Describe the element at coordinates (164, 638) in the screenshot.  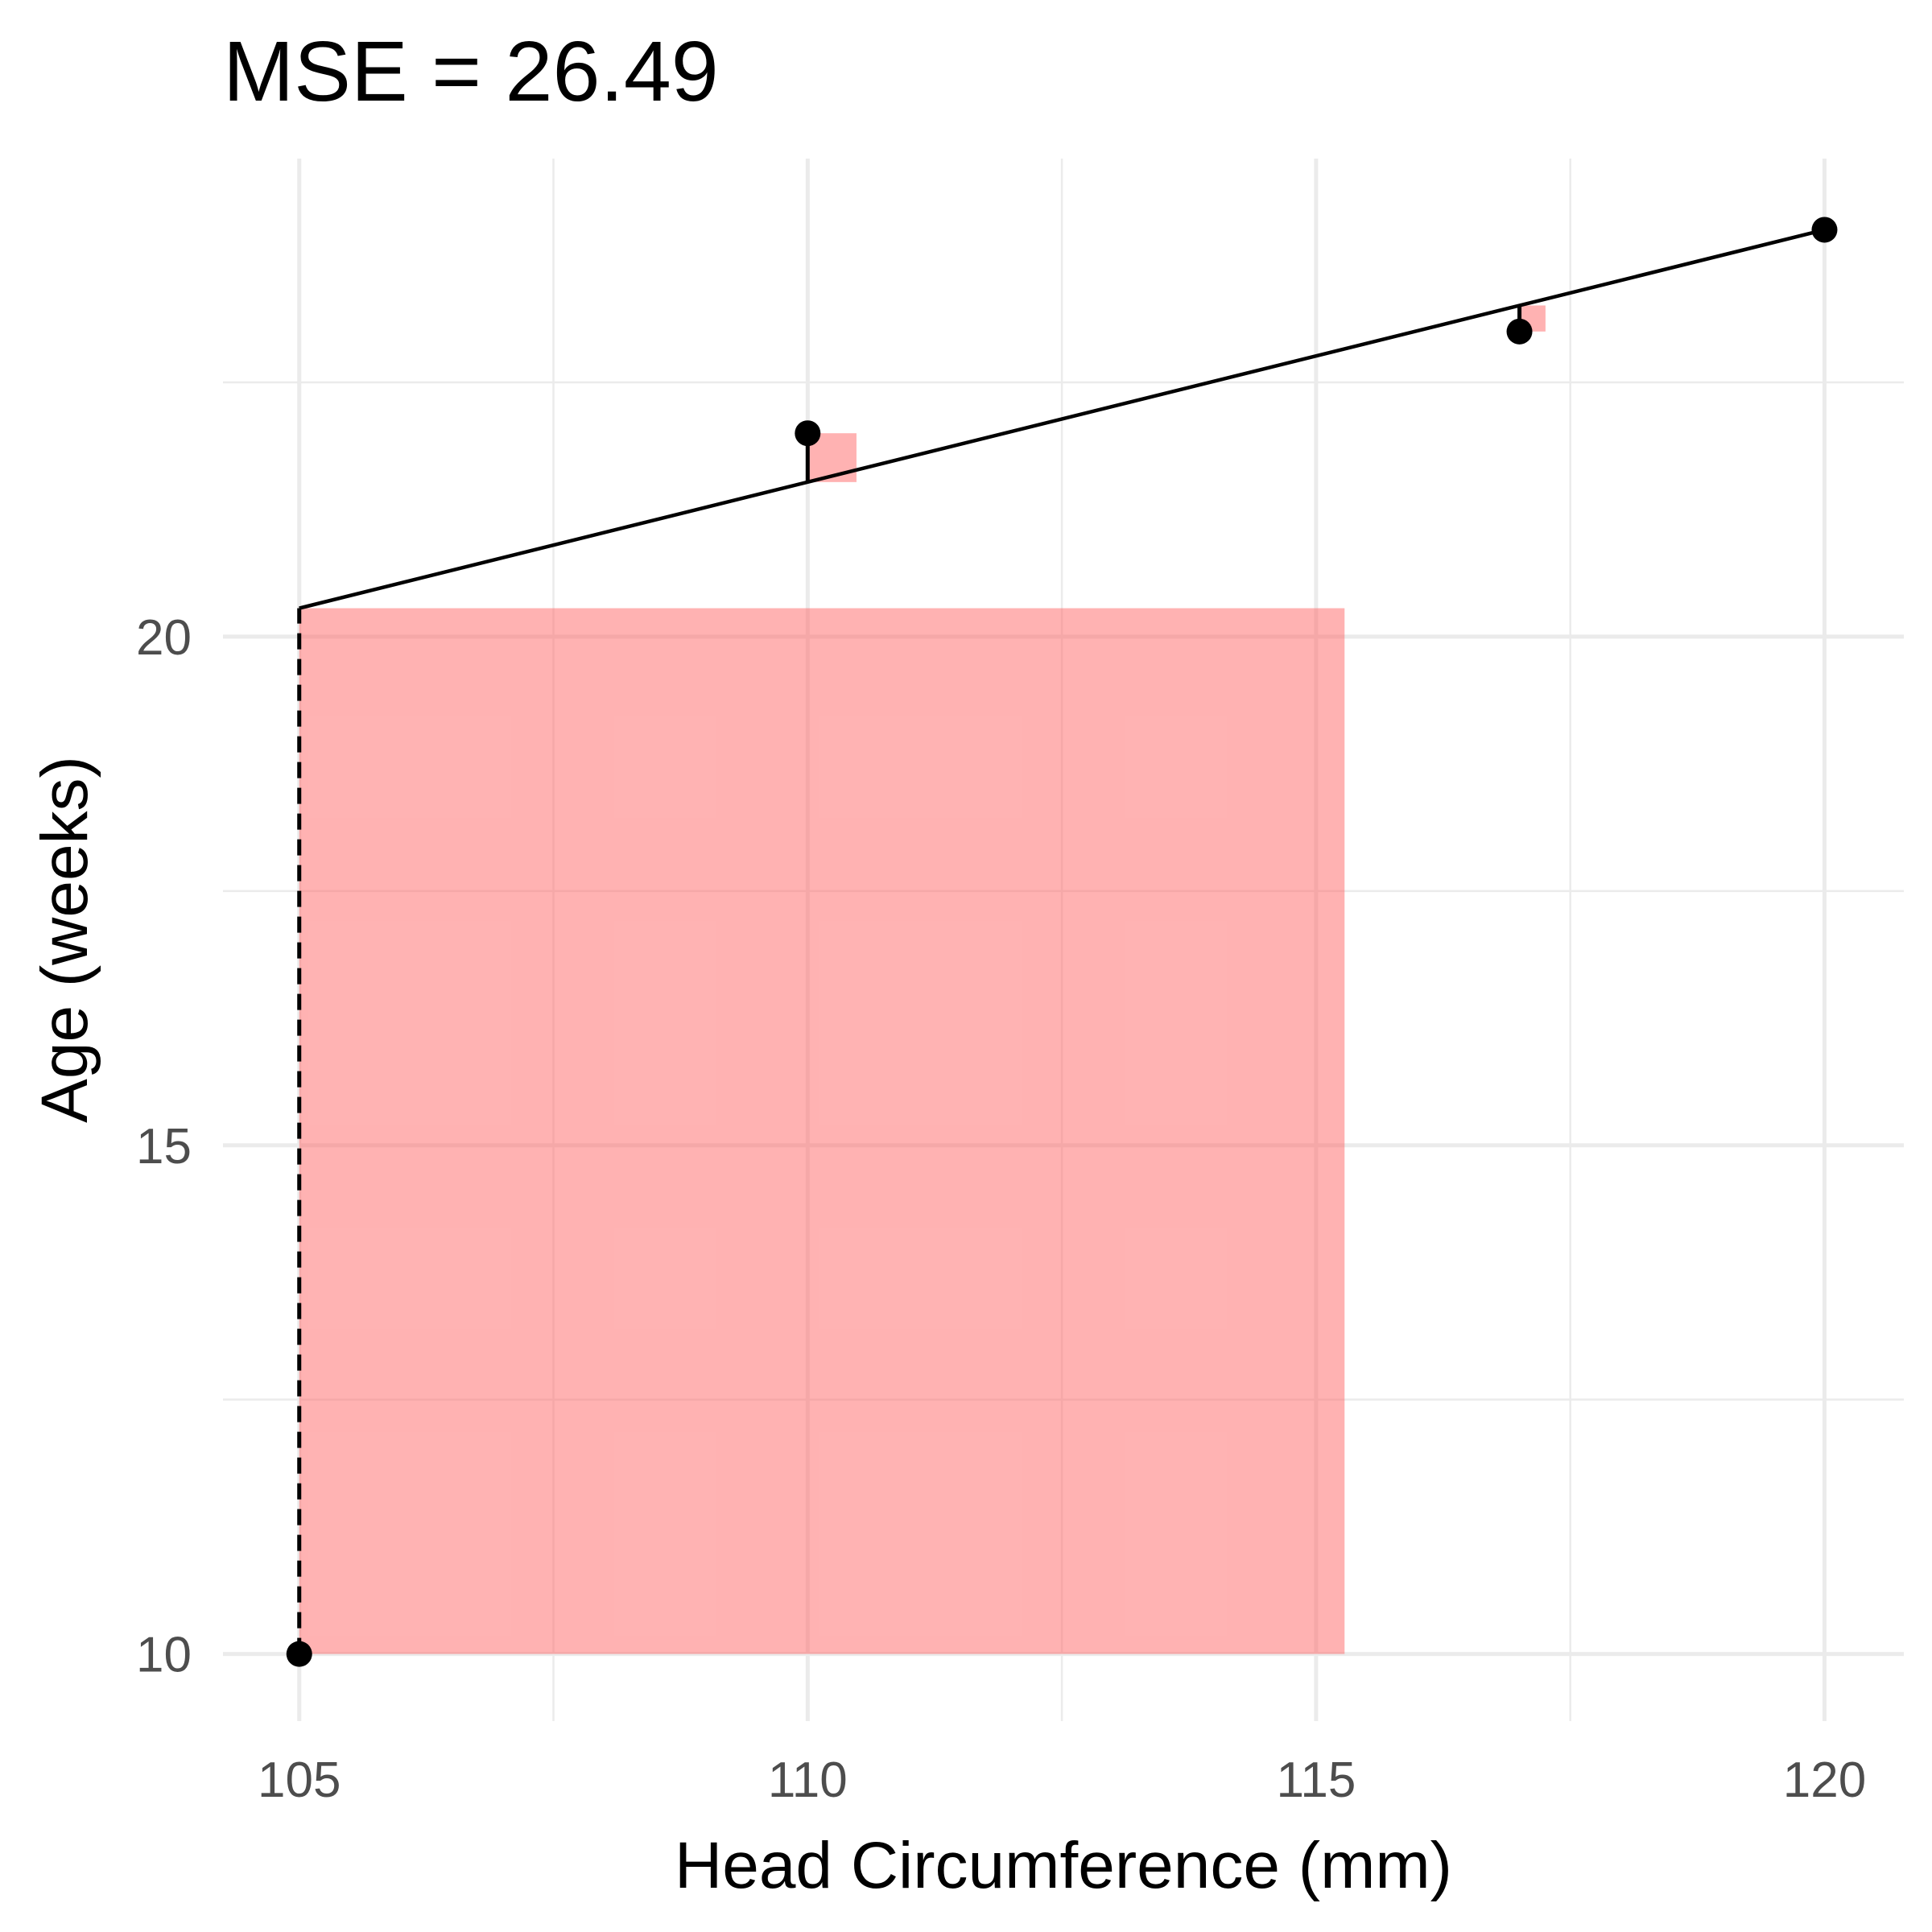
I see `y-tick-label: 20` at that location.